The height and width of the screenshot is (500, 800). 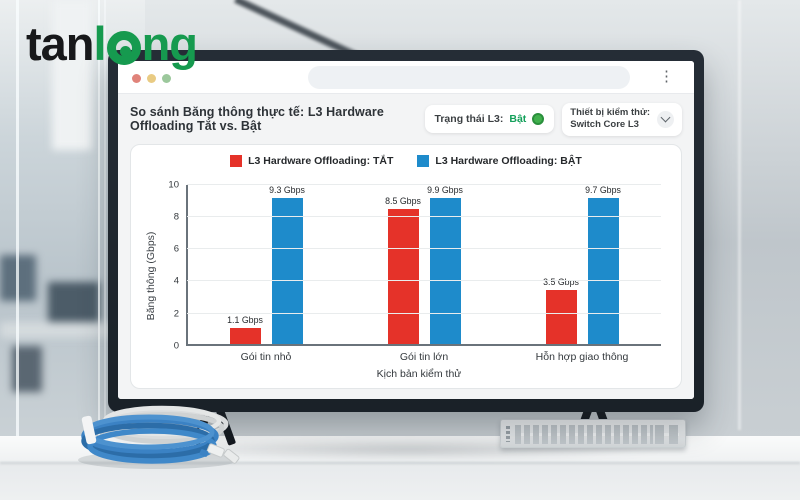 I want to click on bar-group: 8.5 Gbps 9.9 Gbps, so click(x=424, y=265).